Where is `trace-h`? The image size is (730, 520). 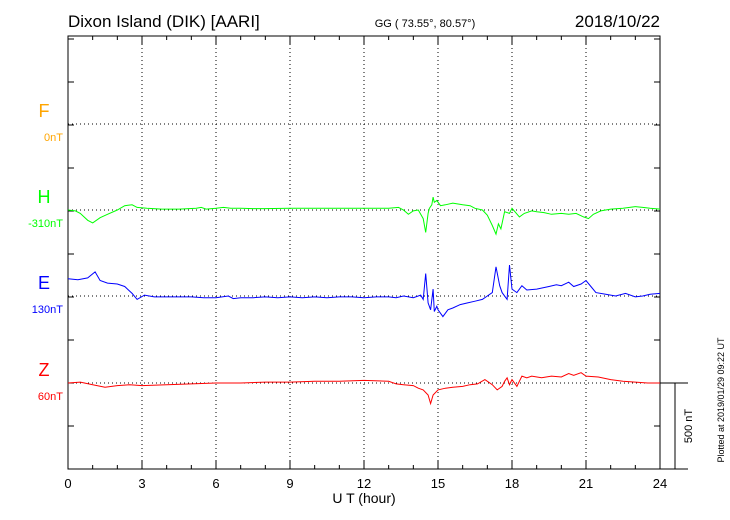
trace-h is located at coordinates (364, 216).